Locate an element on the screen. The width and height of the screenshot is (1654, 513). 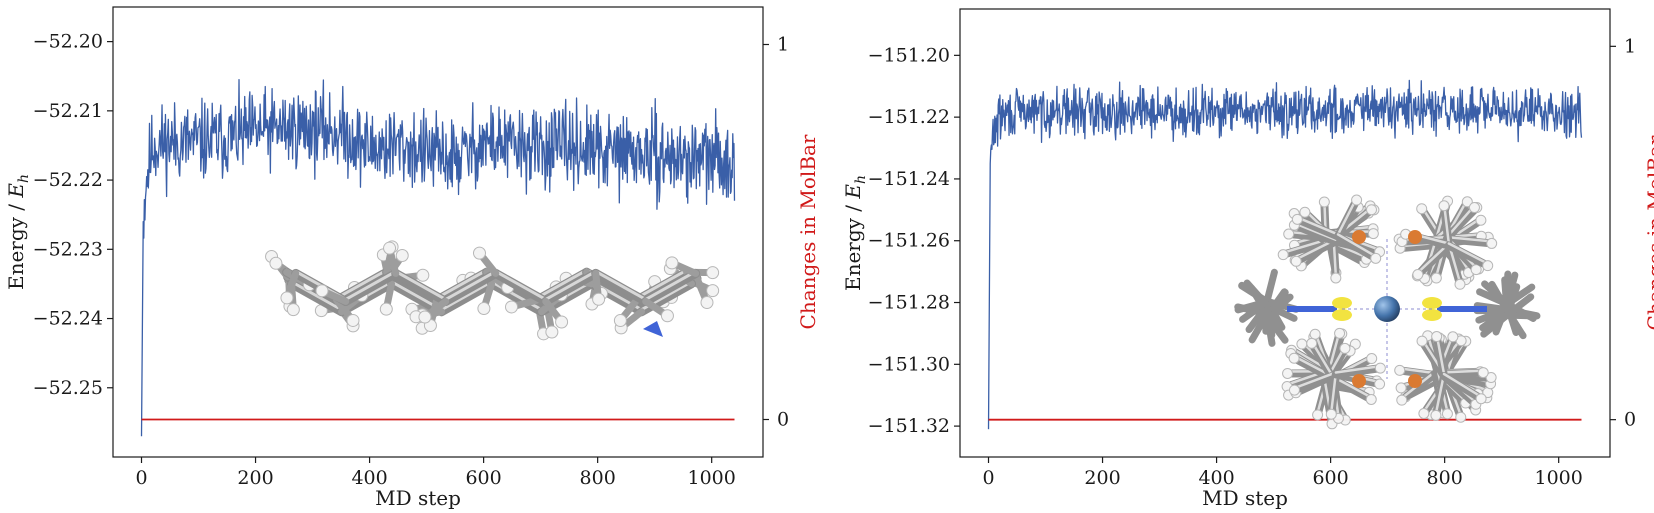
y-tick-label: −151.20 is located at coordinates (909, 55).